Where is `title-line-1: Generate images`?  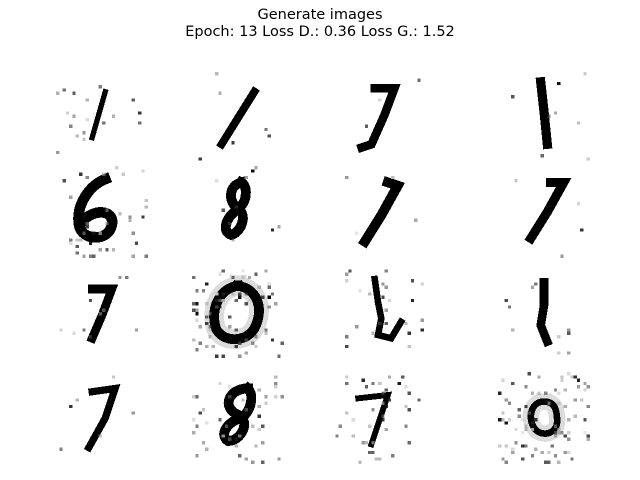 title-line-1: Generate images is located at coordinates (320, 15).